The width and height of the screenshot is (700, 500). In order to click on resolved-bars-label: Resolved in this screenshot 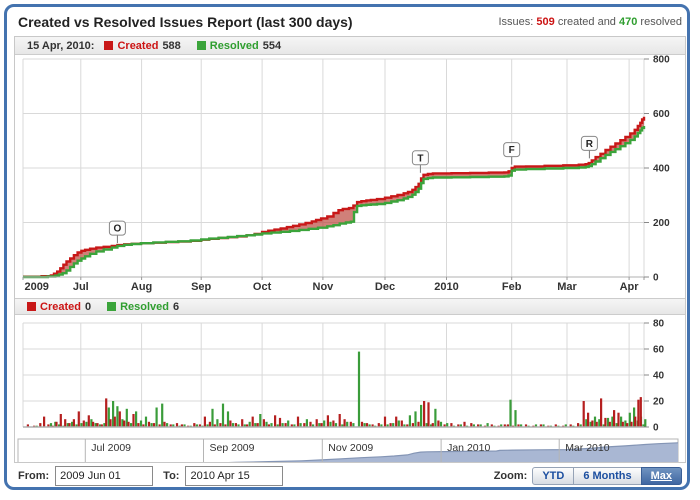, I will do `click(145, 306)`.